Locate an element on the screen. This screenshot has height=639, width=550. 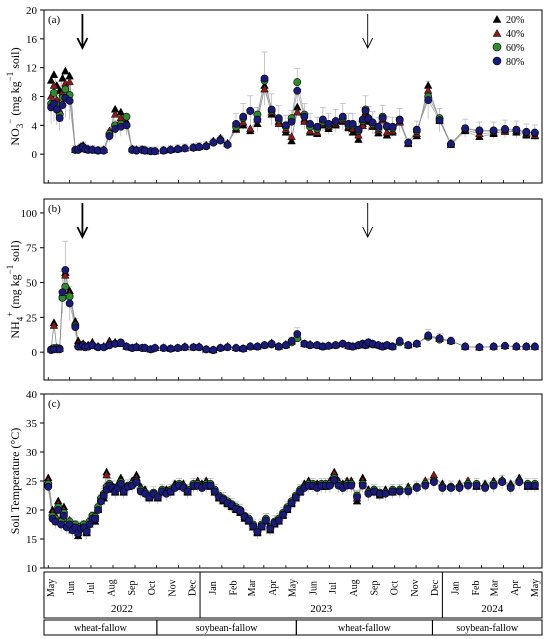
y-axis-label: NO3− (mg kg−1 soil) is located at coordinates (15, 96).